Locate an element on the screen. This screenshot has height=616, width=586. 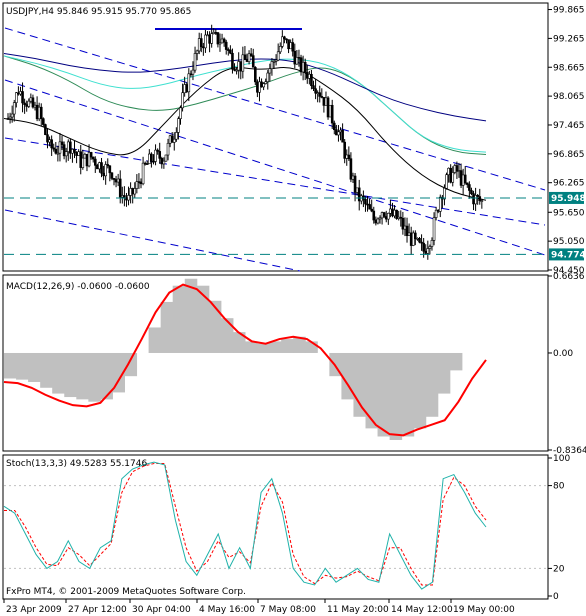
price-y-tick-label: 98.065 is located at coordinates (569, 97).